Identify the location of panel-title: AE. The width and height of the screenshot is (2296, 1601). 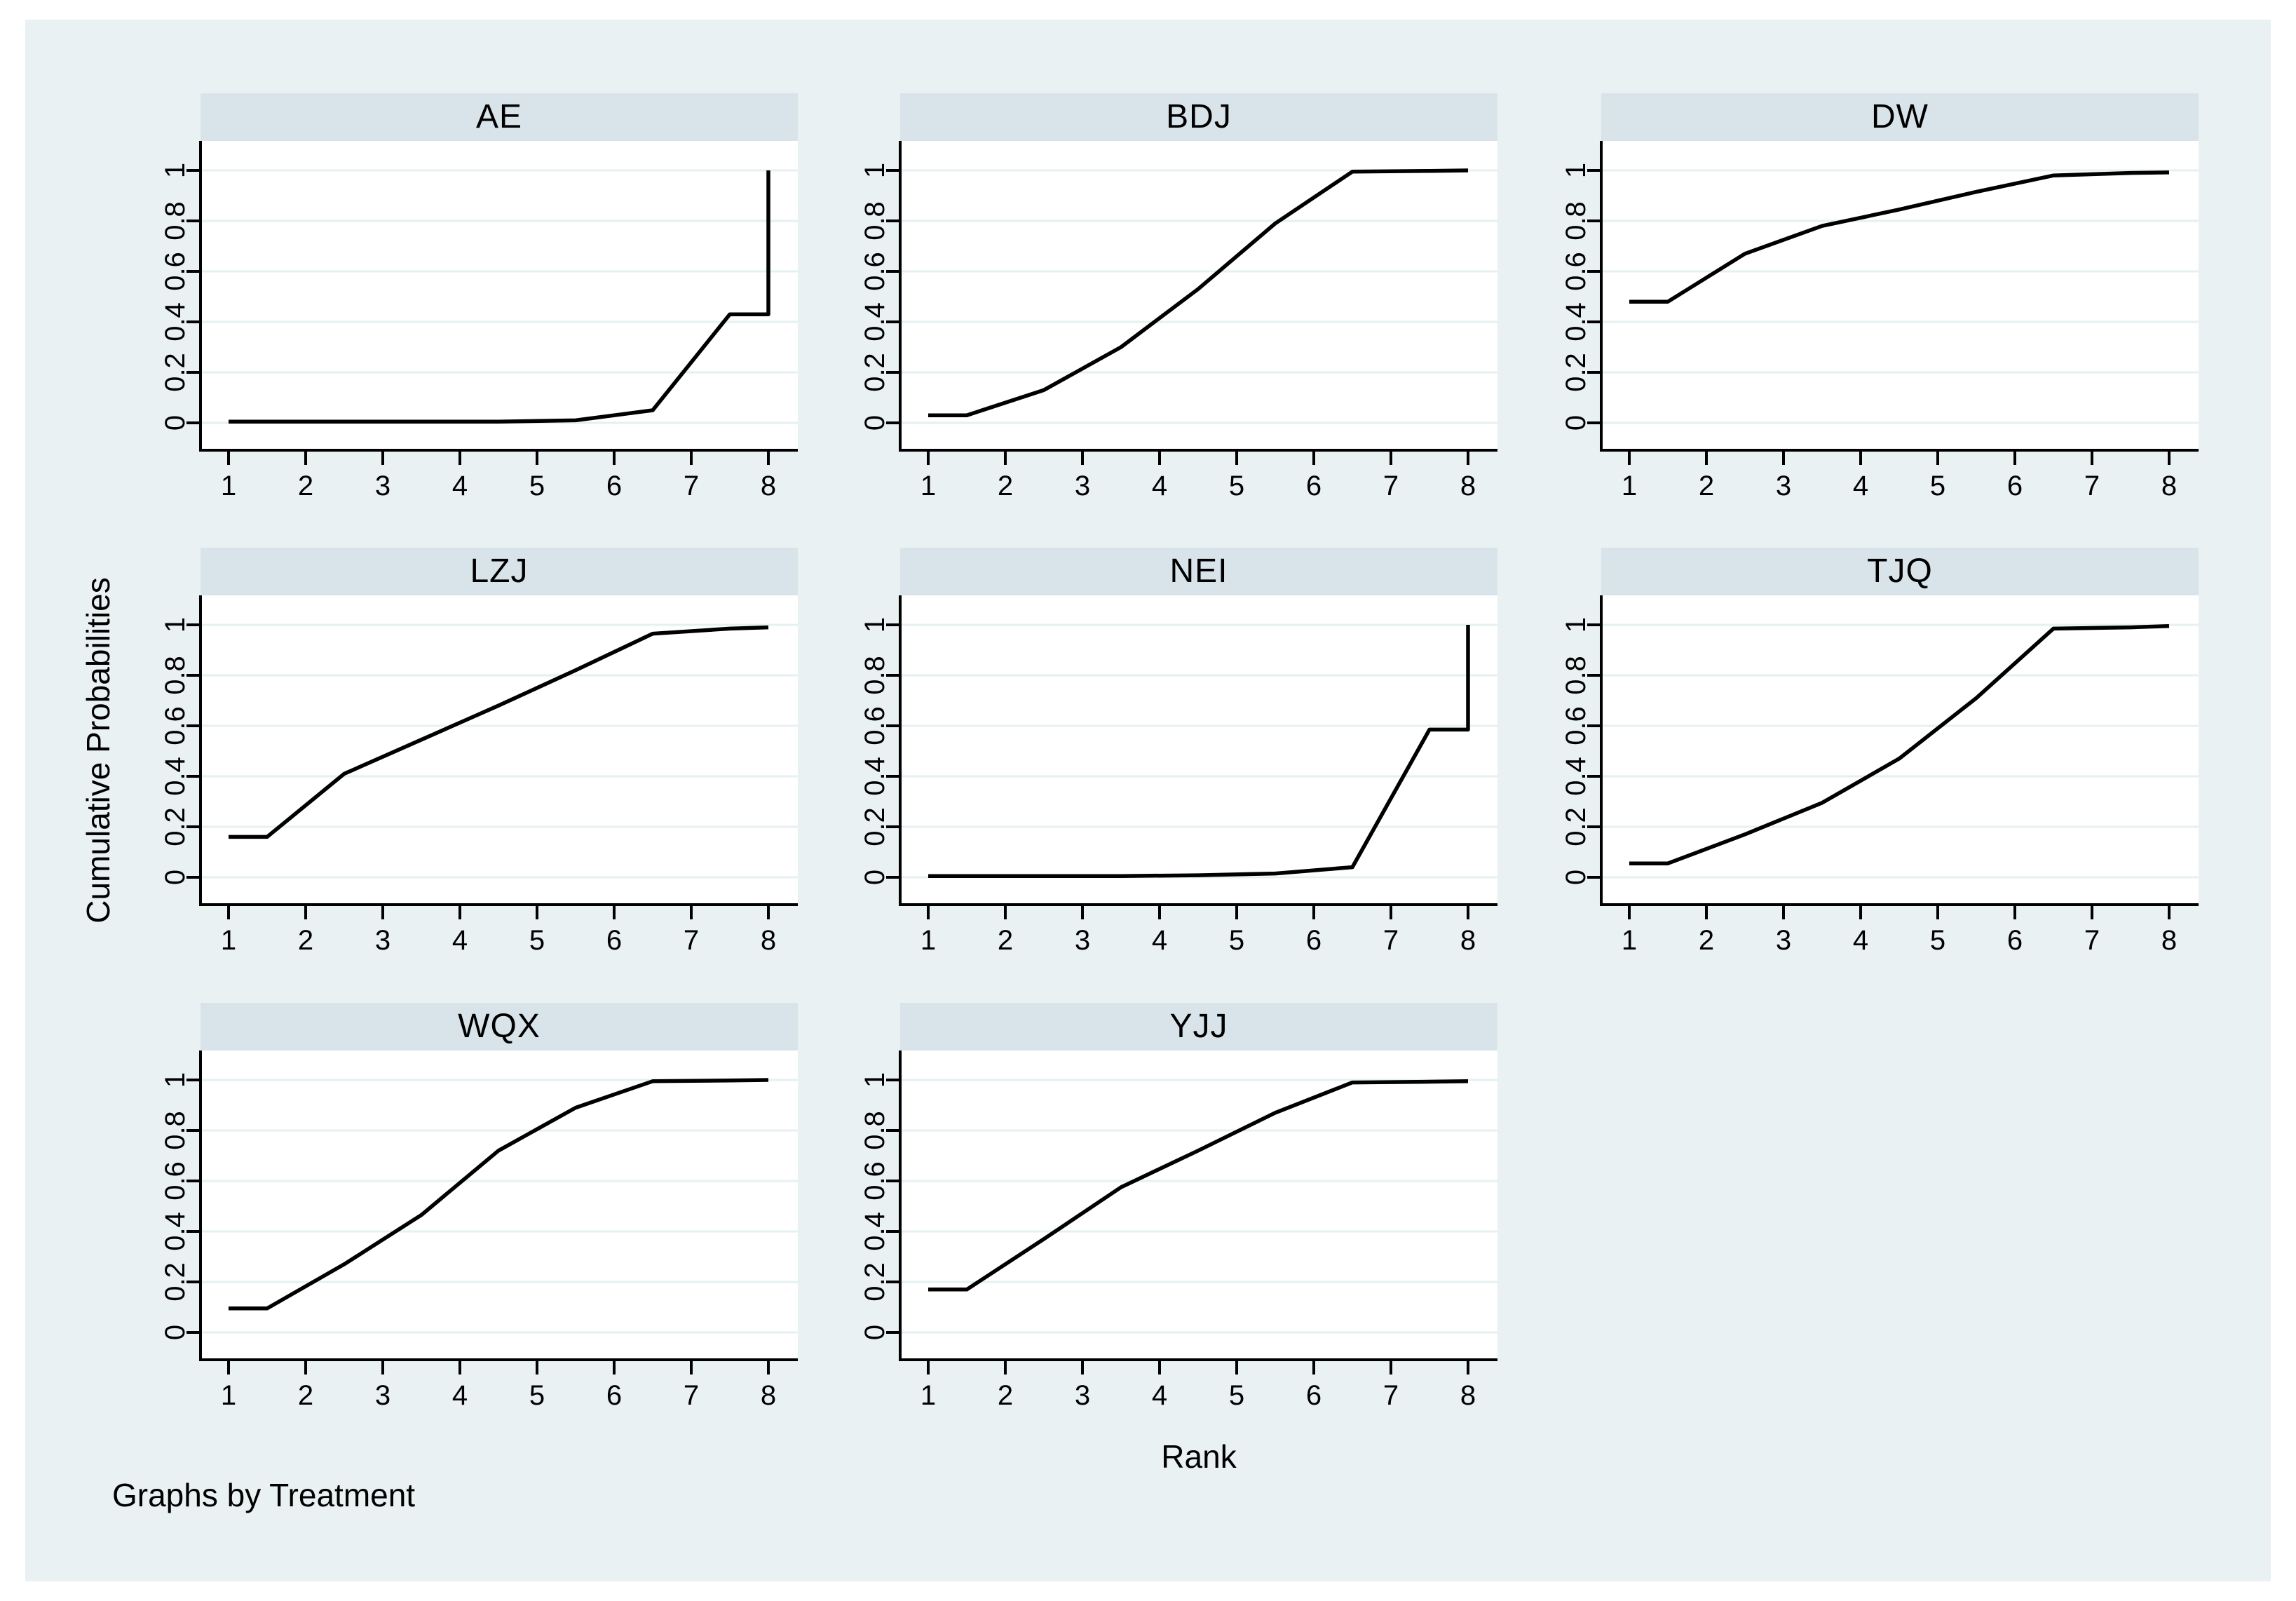
(500, 117).